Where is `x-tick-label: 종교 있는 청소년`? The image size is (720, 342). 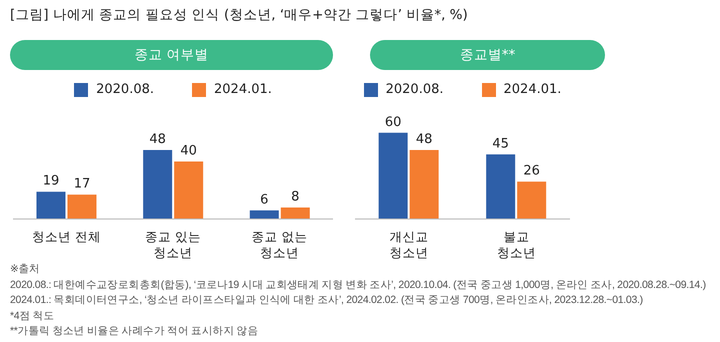 x-tick-label: 종교 있는 청소년 is located at coordinates (173, 244).